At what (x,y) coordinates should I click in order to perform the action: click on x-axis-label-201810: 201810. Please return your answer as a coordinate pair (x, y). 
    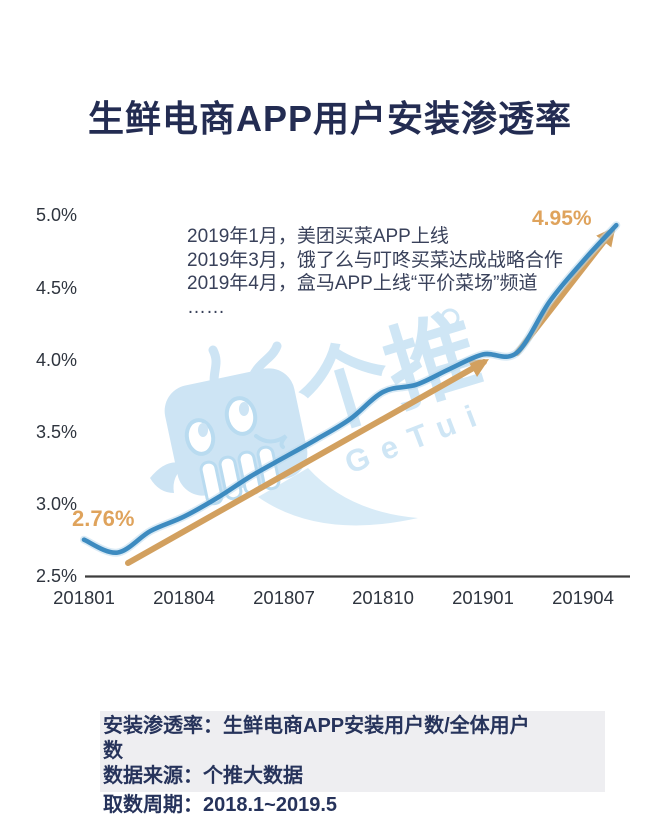
    Looking at the image, I should click on (383, 597).